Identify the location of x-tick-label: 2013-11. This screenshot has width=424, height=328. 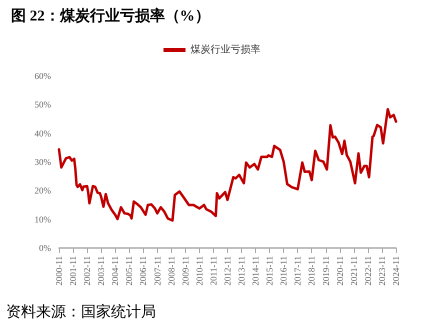
(241, 271).